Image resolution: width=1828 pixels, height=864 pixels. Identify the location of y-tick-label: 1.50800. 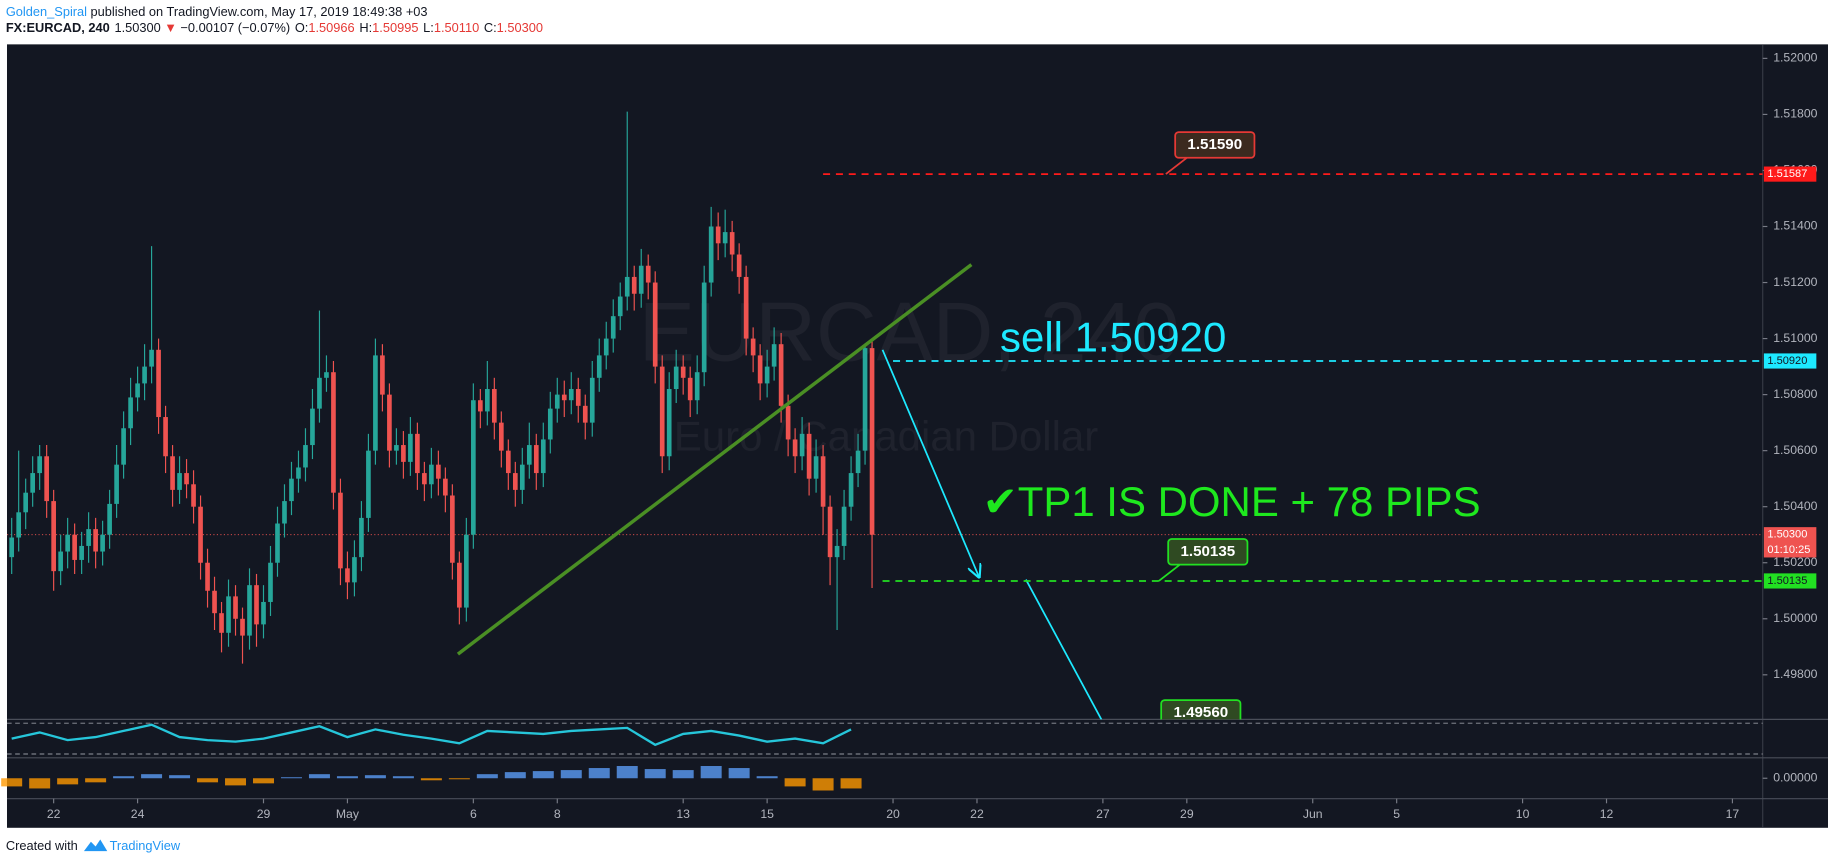
(1795, 394).